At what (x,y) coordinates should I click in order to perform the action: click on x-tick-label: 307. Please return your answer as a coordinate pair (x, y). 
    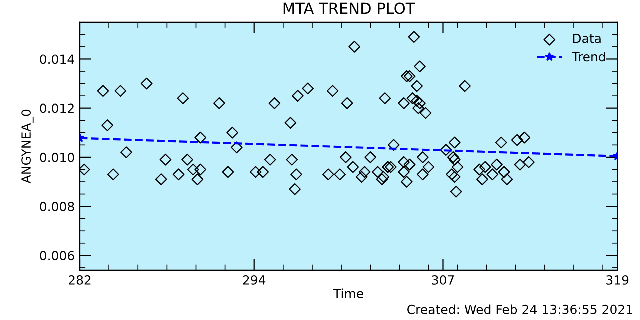
    Looking at the image, I should click on (443, 280).